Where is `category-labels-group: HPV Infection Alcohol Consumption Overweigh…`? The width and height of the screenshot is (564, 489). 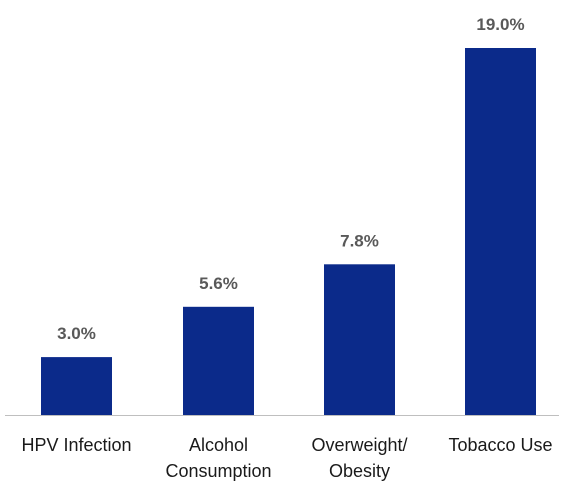
category-labels-group: HPV Infection Alcohol Consumption Overweigh… is located at coordinates (286, 458).